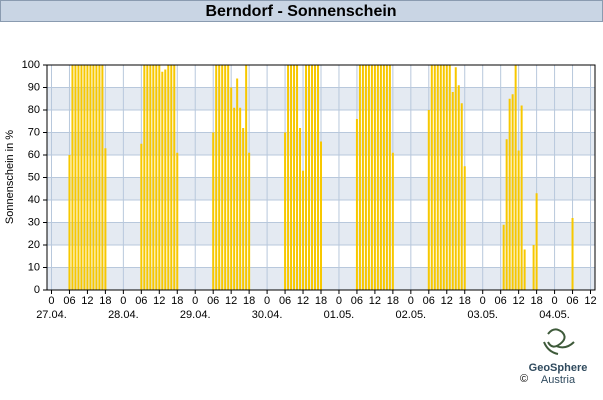 This screenshot has height=400, width=603. Describe the element at coordinates (34, 222) in the screenshot. I see `y-tick-label: 30` at that location.